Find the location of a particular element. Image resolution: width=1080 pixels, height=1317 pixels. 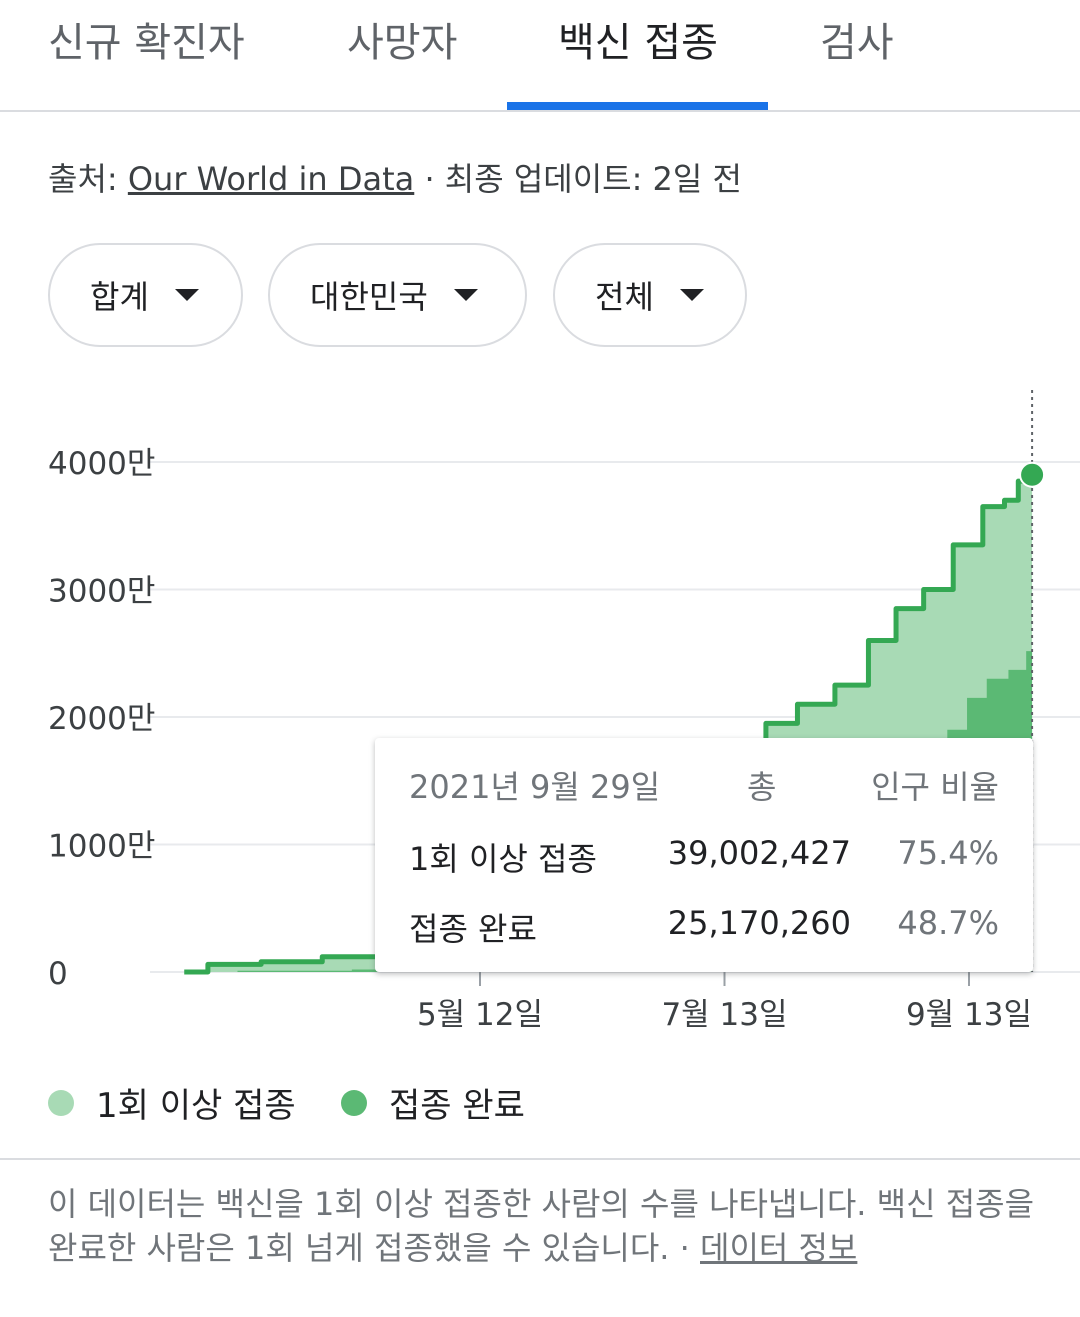

tab-vaccination: 백신 접종 is located at coordinates (638, 43).